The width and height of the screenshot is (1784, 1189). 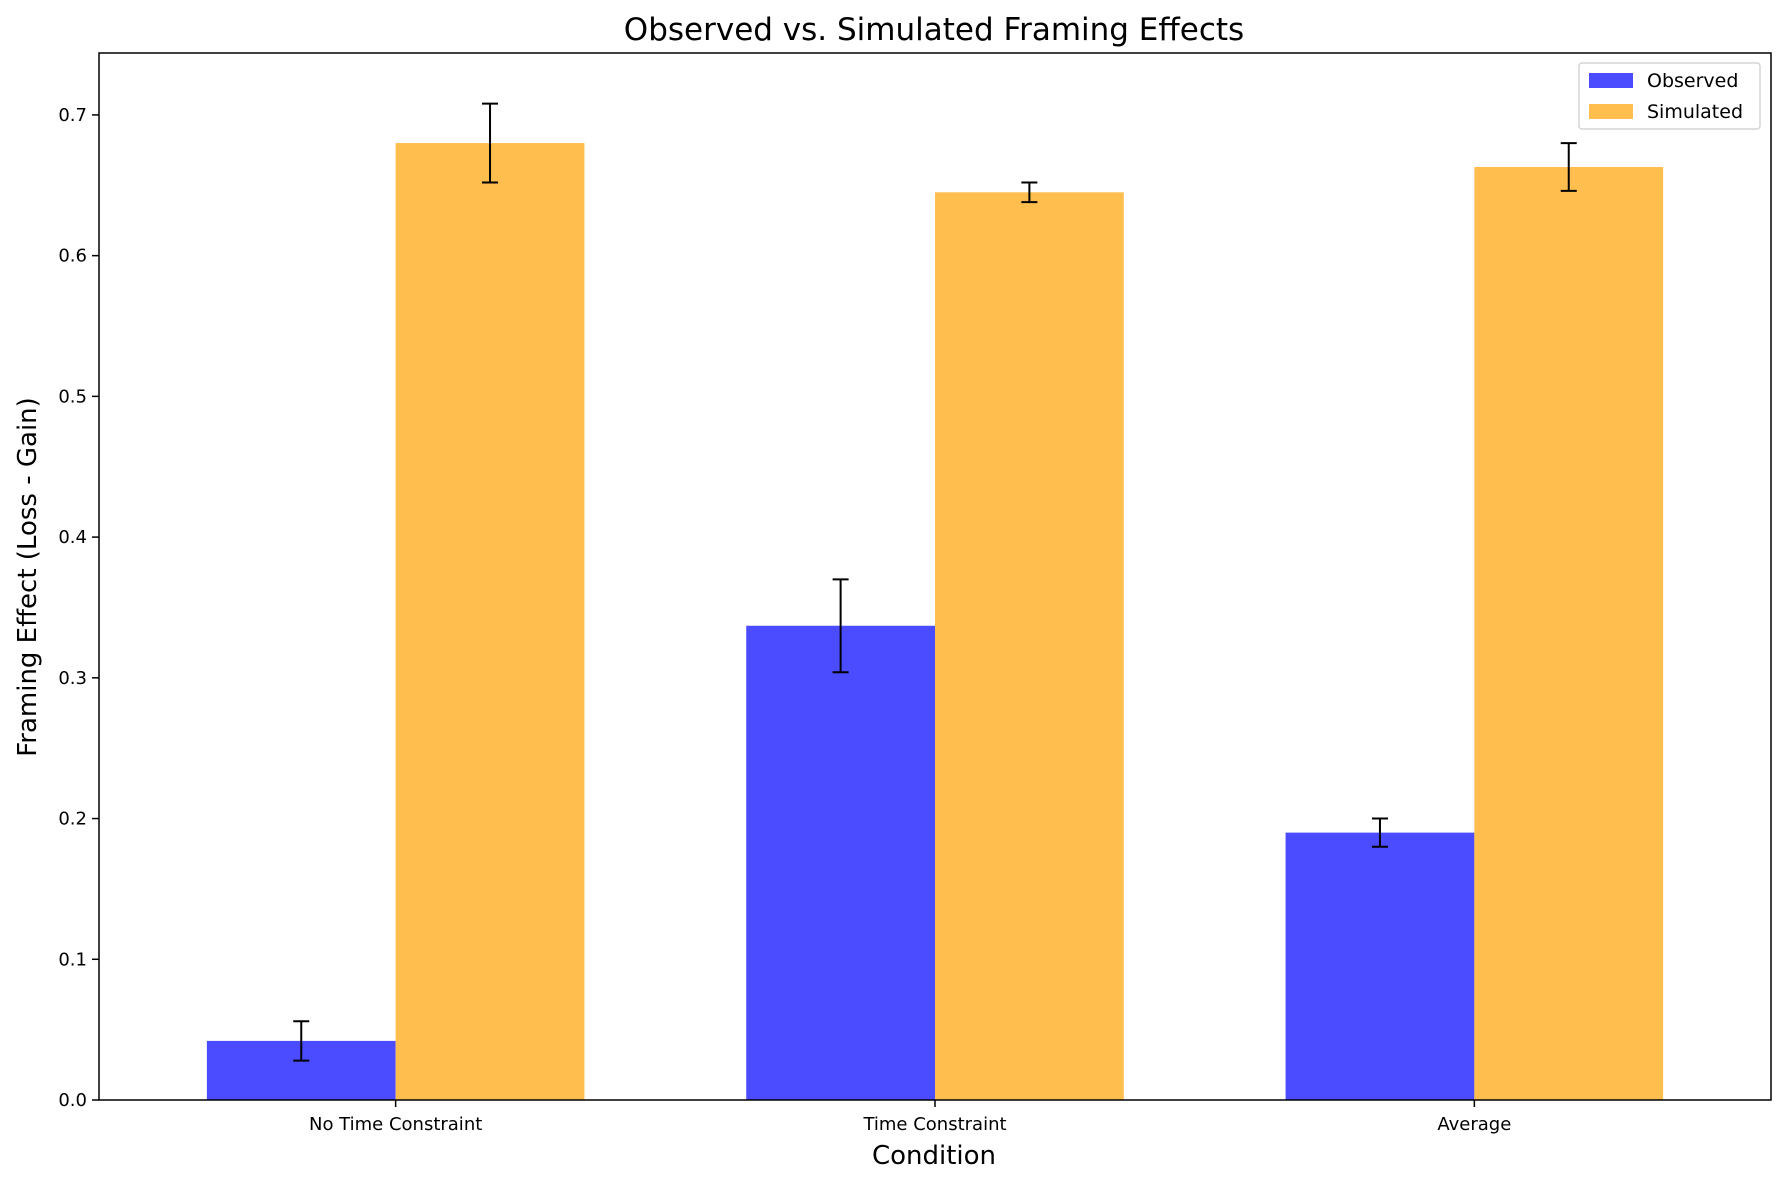 I want to click on y-tick-label: 0.0, so click(x=72, y=1100).